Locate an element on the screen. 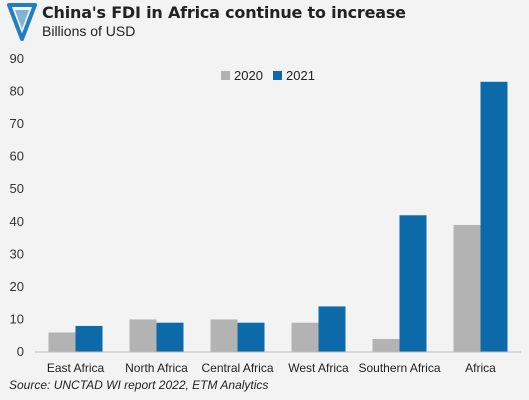 This screenshot has height=400, width=529. x-category-label: North Africa is located at coordinates (156, 368).